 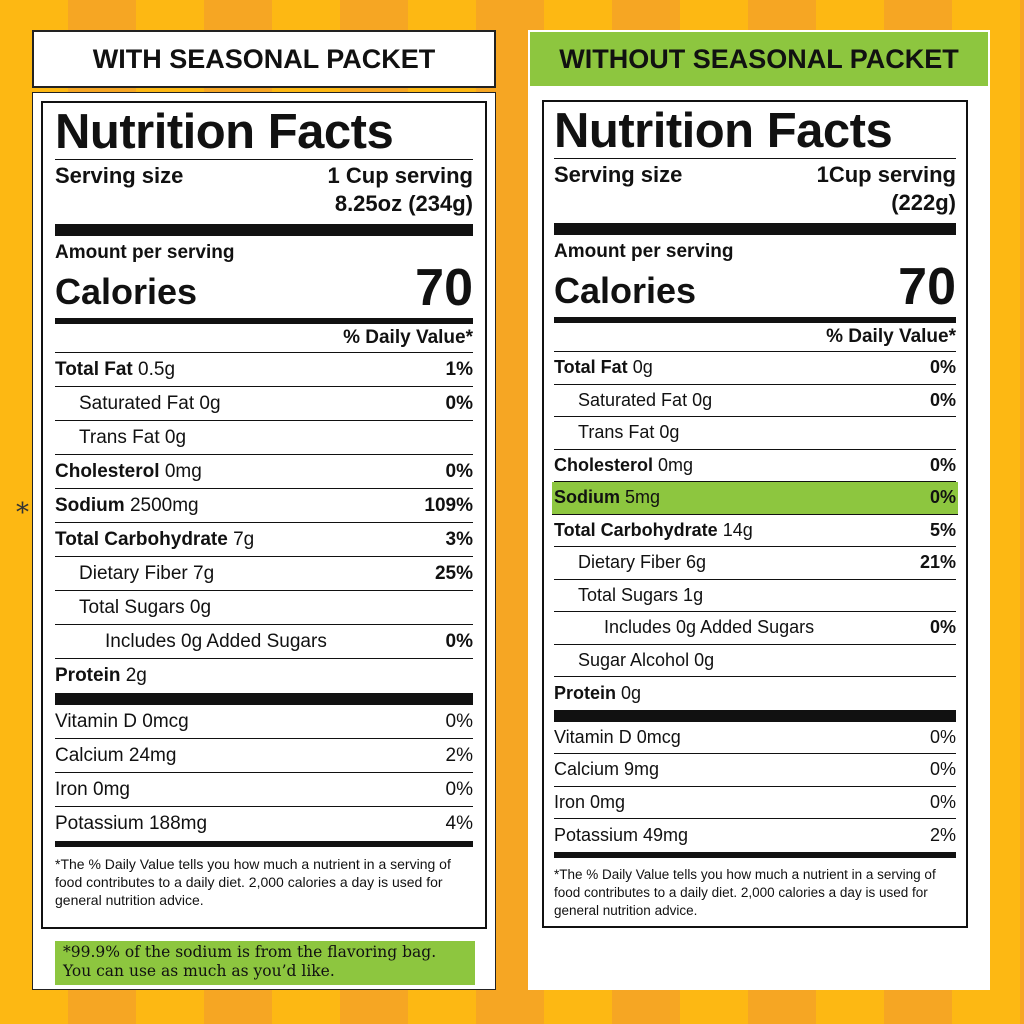 I want to click on nutrient-row-sugar-alcohol: Sugar Alcohol 0g, so click(x=755, y=661).